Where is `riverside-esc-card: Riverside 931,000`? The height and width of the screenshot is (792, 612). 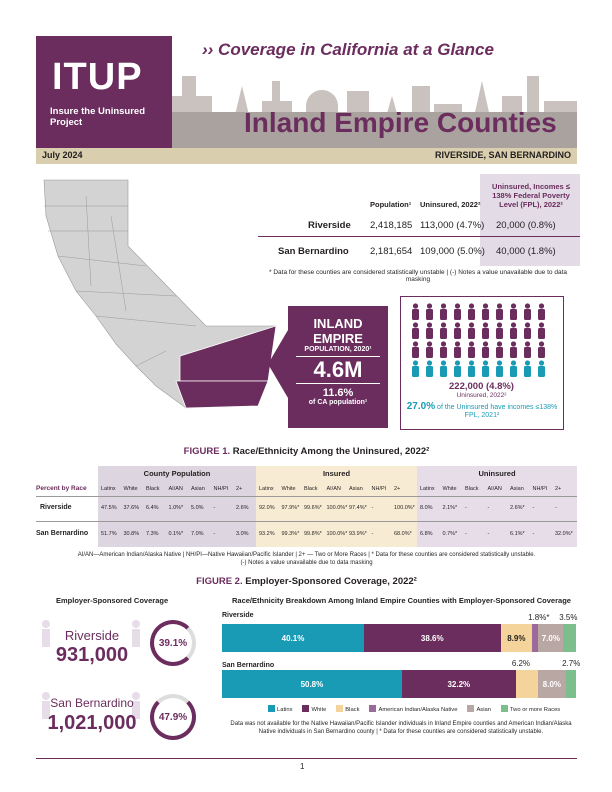 riverside-esc-card: Riverside 931,000 is located at coordinates (92, 645).